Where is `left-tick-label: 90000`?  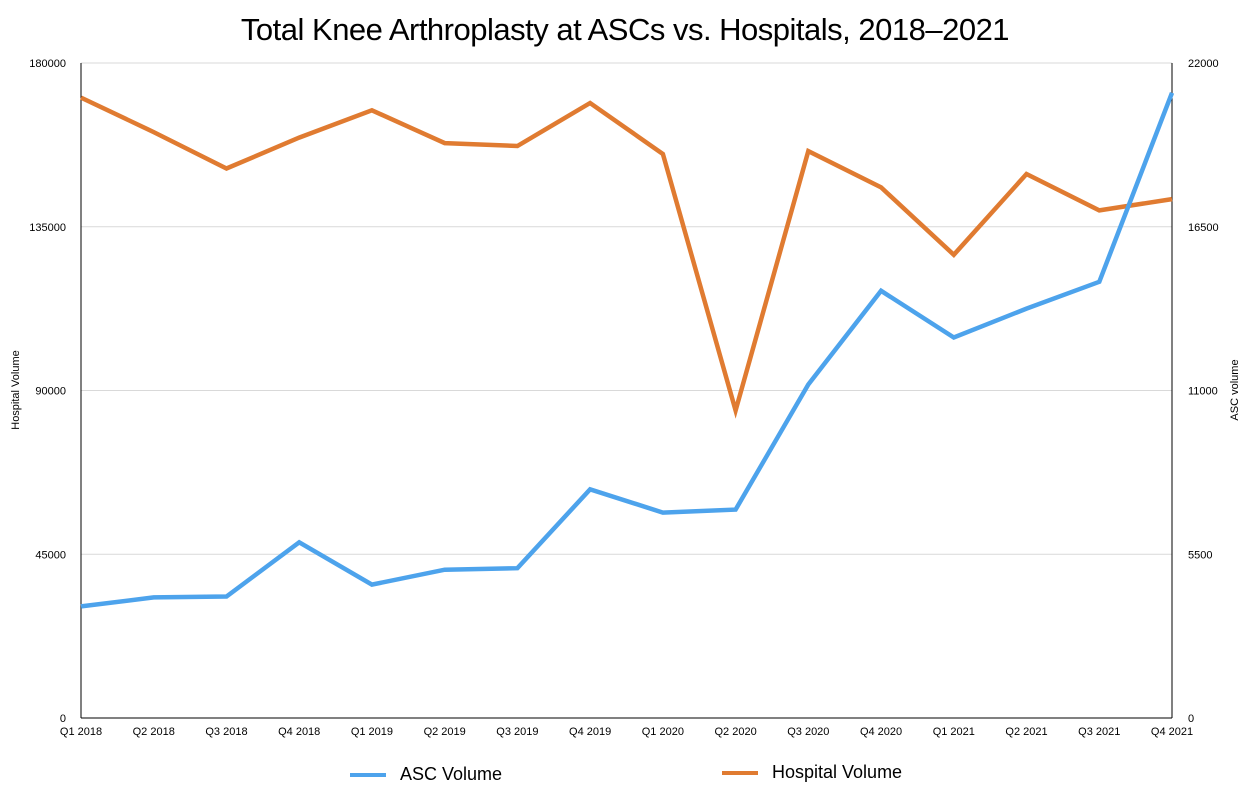
left-tick-label: 90000 is located at coordinates (50, 392).